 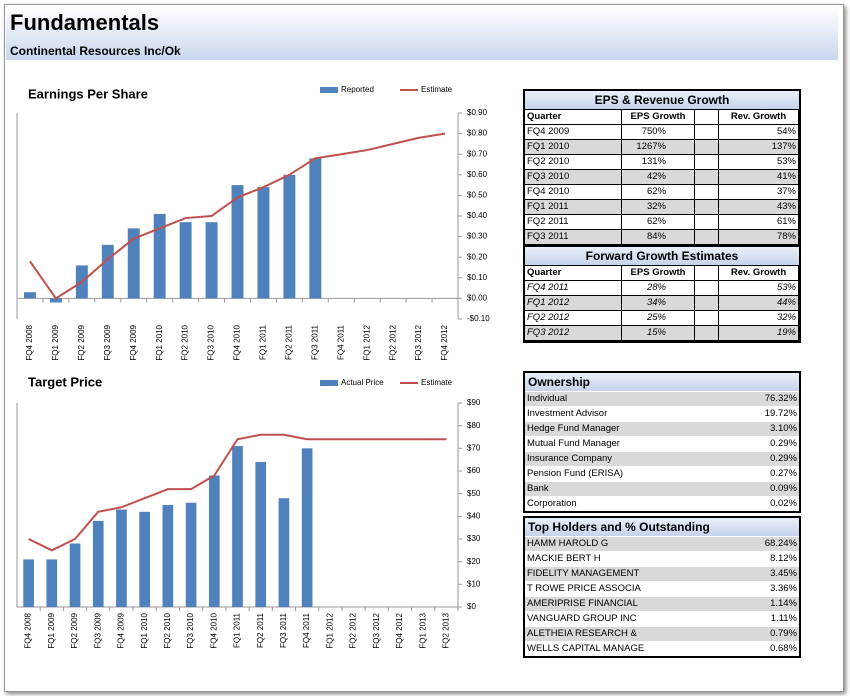 What do you see at coordinates (783, 428) in the screenshot?
I see `table-cell: 3.10%` at bounding box center [783, 428].